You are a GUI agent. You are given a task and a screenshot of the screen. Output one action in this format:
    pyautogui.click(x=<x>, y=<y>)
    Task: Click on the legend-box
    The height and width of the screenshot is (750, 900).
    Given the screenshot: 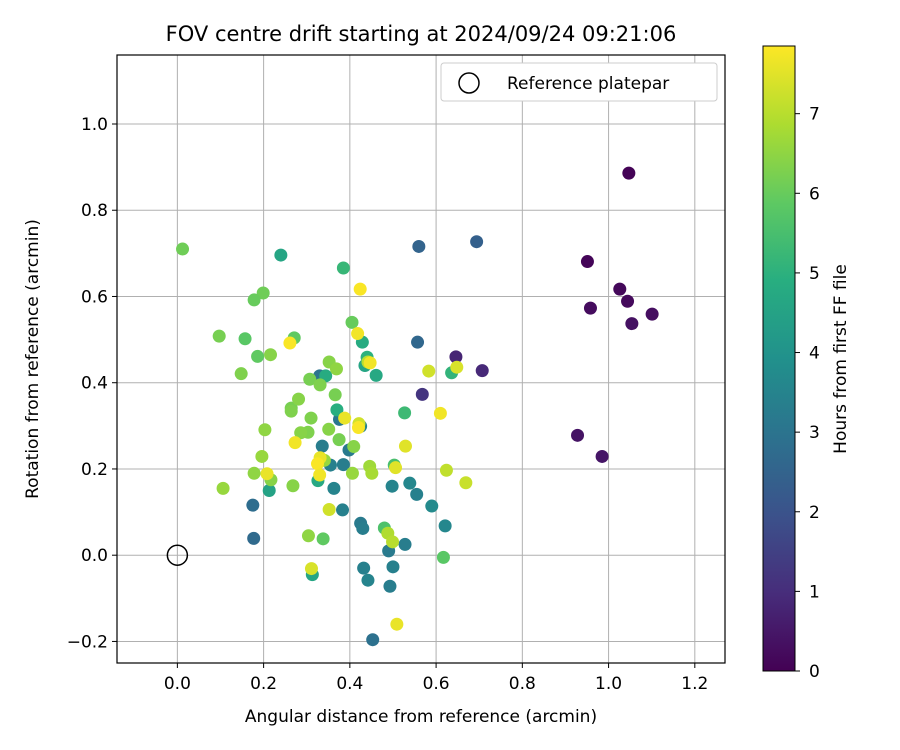 What is the action you would take?
    pyautogui.click(x=579, y=82)
    